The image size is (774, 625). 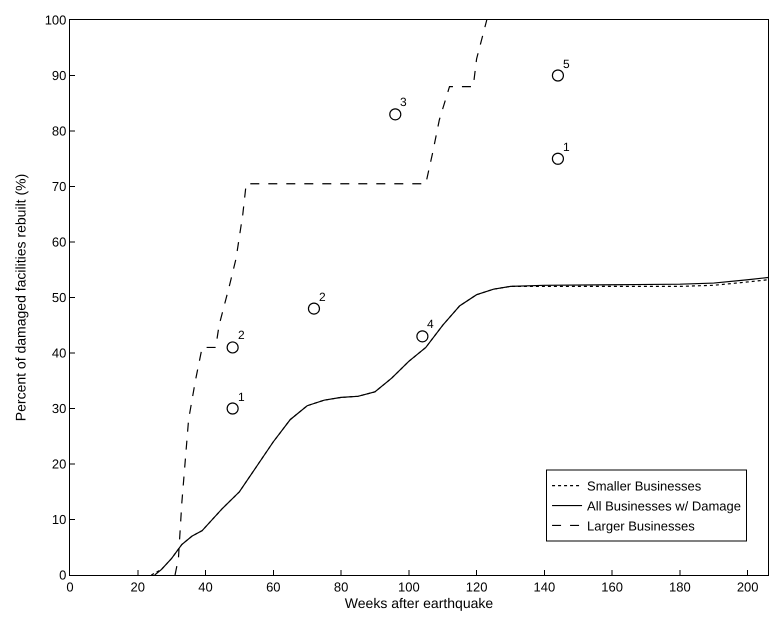 I want to click on annotation: 5, so click(x=566, y=64).